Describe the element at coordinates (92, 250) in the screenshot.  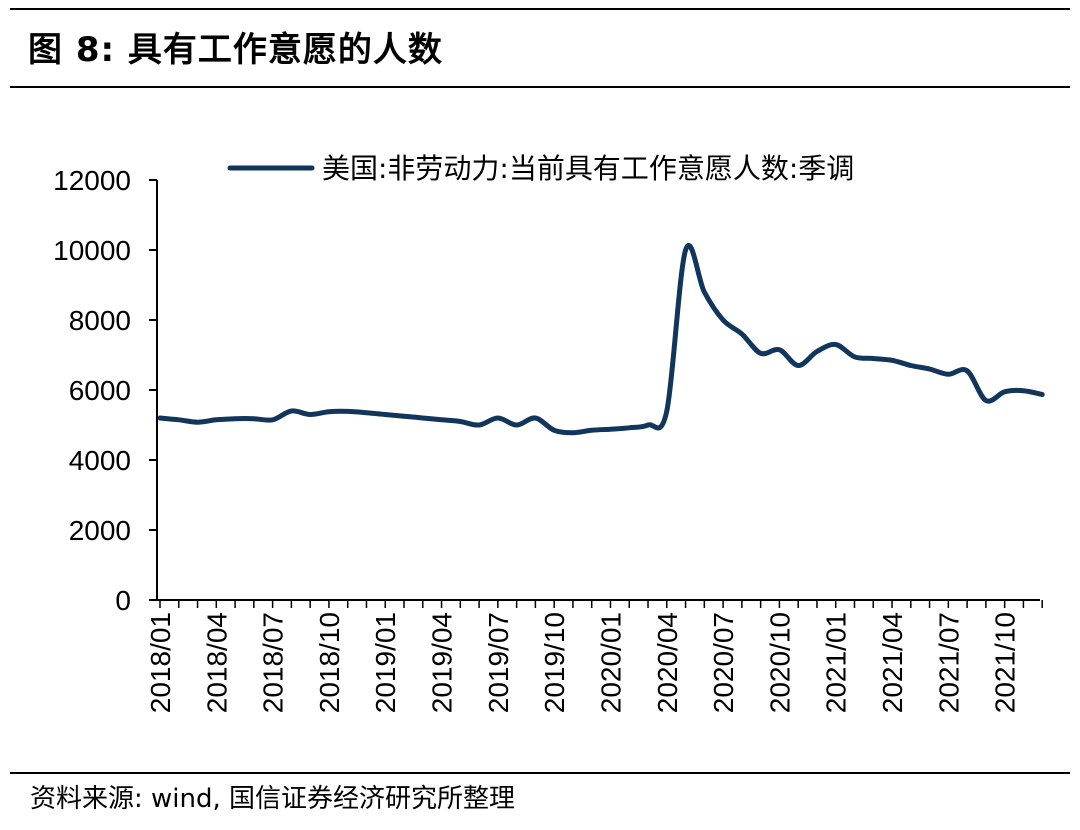
I see `y-tick-label: 10000` at that location.